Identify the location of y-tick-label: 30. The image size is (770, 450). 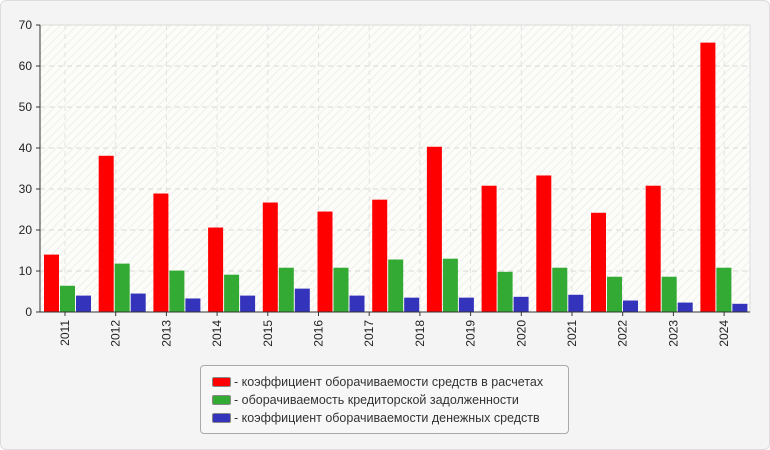
(26, 189).